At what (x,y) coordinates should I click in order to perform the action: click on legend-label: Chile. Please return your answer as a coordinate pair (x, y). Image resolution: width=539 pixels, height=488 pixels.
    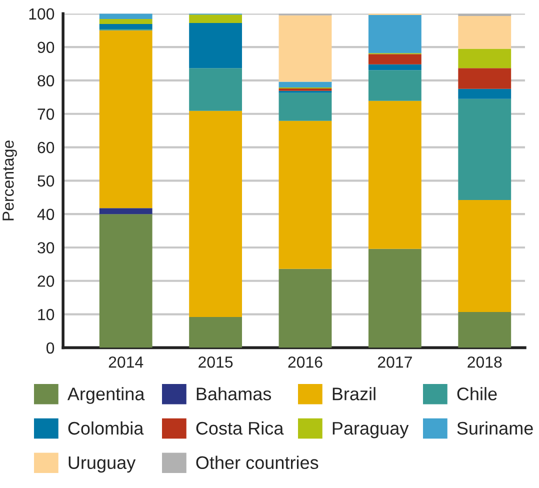
    Looking at the image, I should click on (477, 393).